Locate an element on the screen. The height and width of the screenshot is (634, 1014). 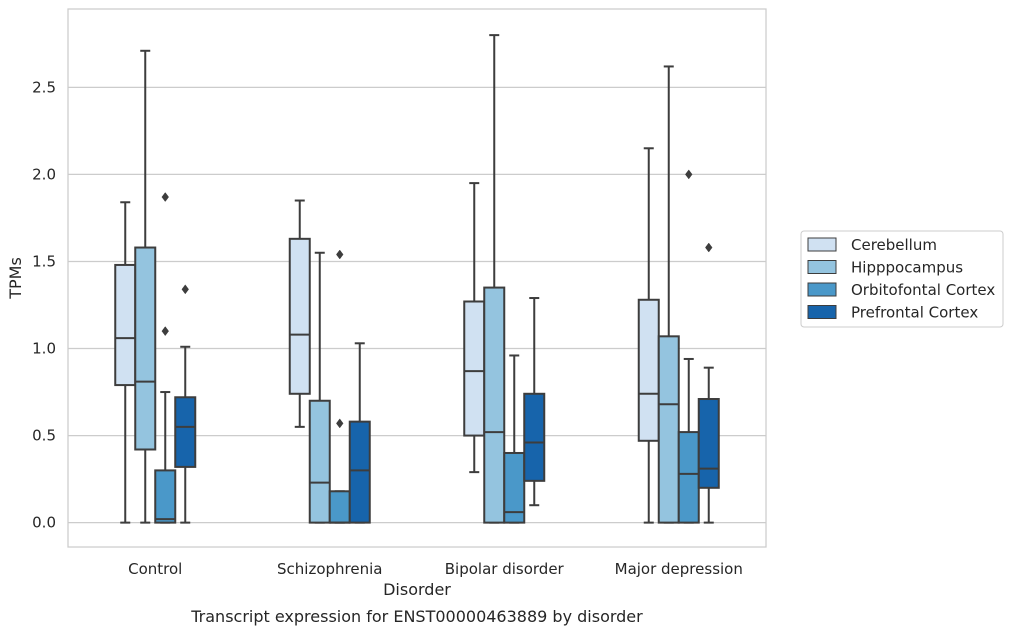
x-tick-label: Control is located at coordinates (155, 569).